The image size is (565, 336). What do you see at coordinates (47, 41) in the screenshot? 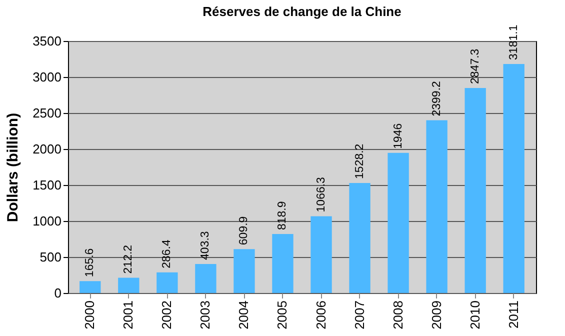
I see `y-tick-label: 3500` at bounding box center [47, 41].